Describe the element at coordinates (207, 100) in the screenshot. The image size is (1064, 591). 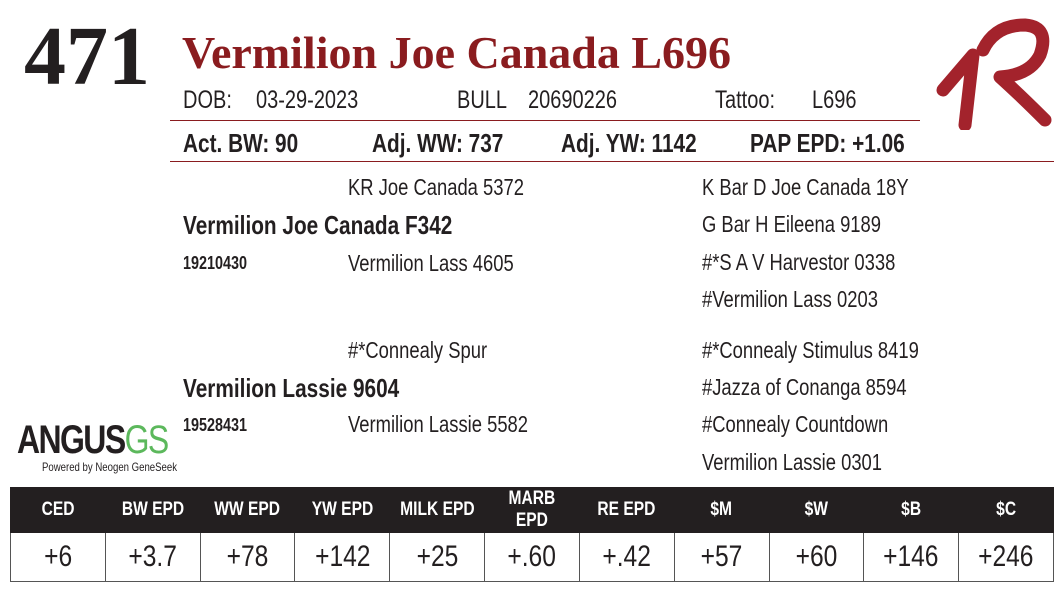
I see `dob-label: DOB:` at that location.